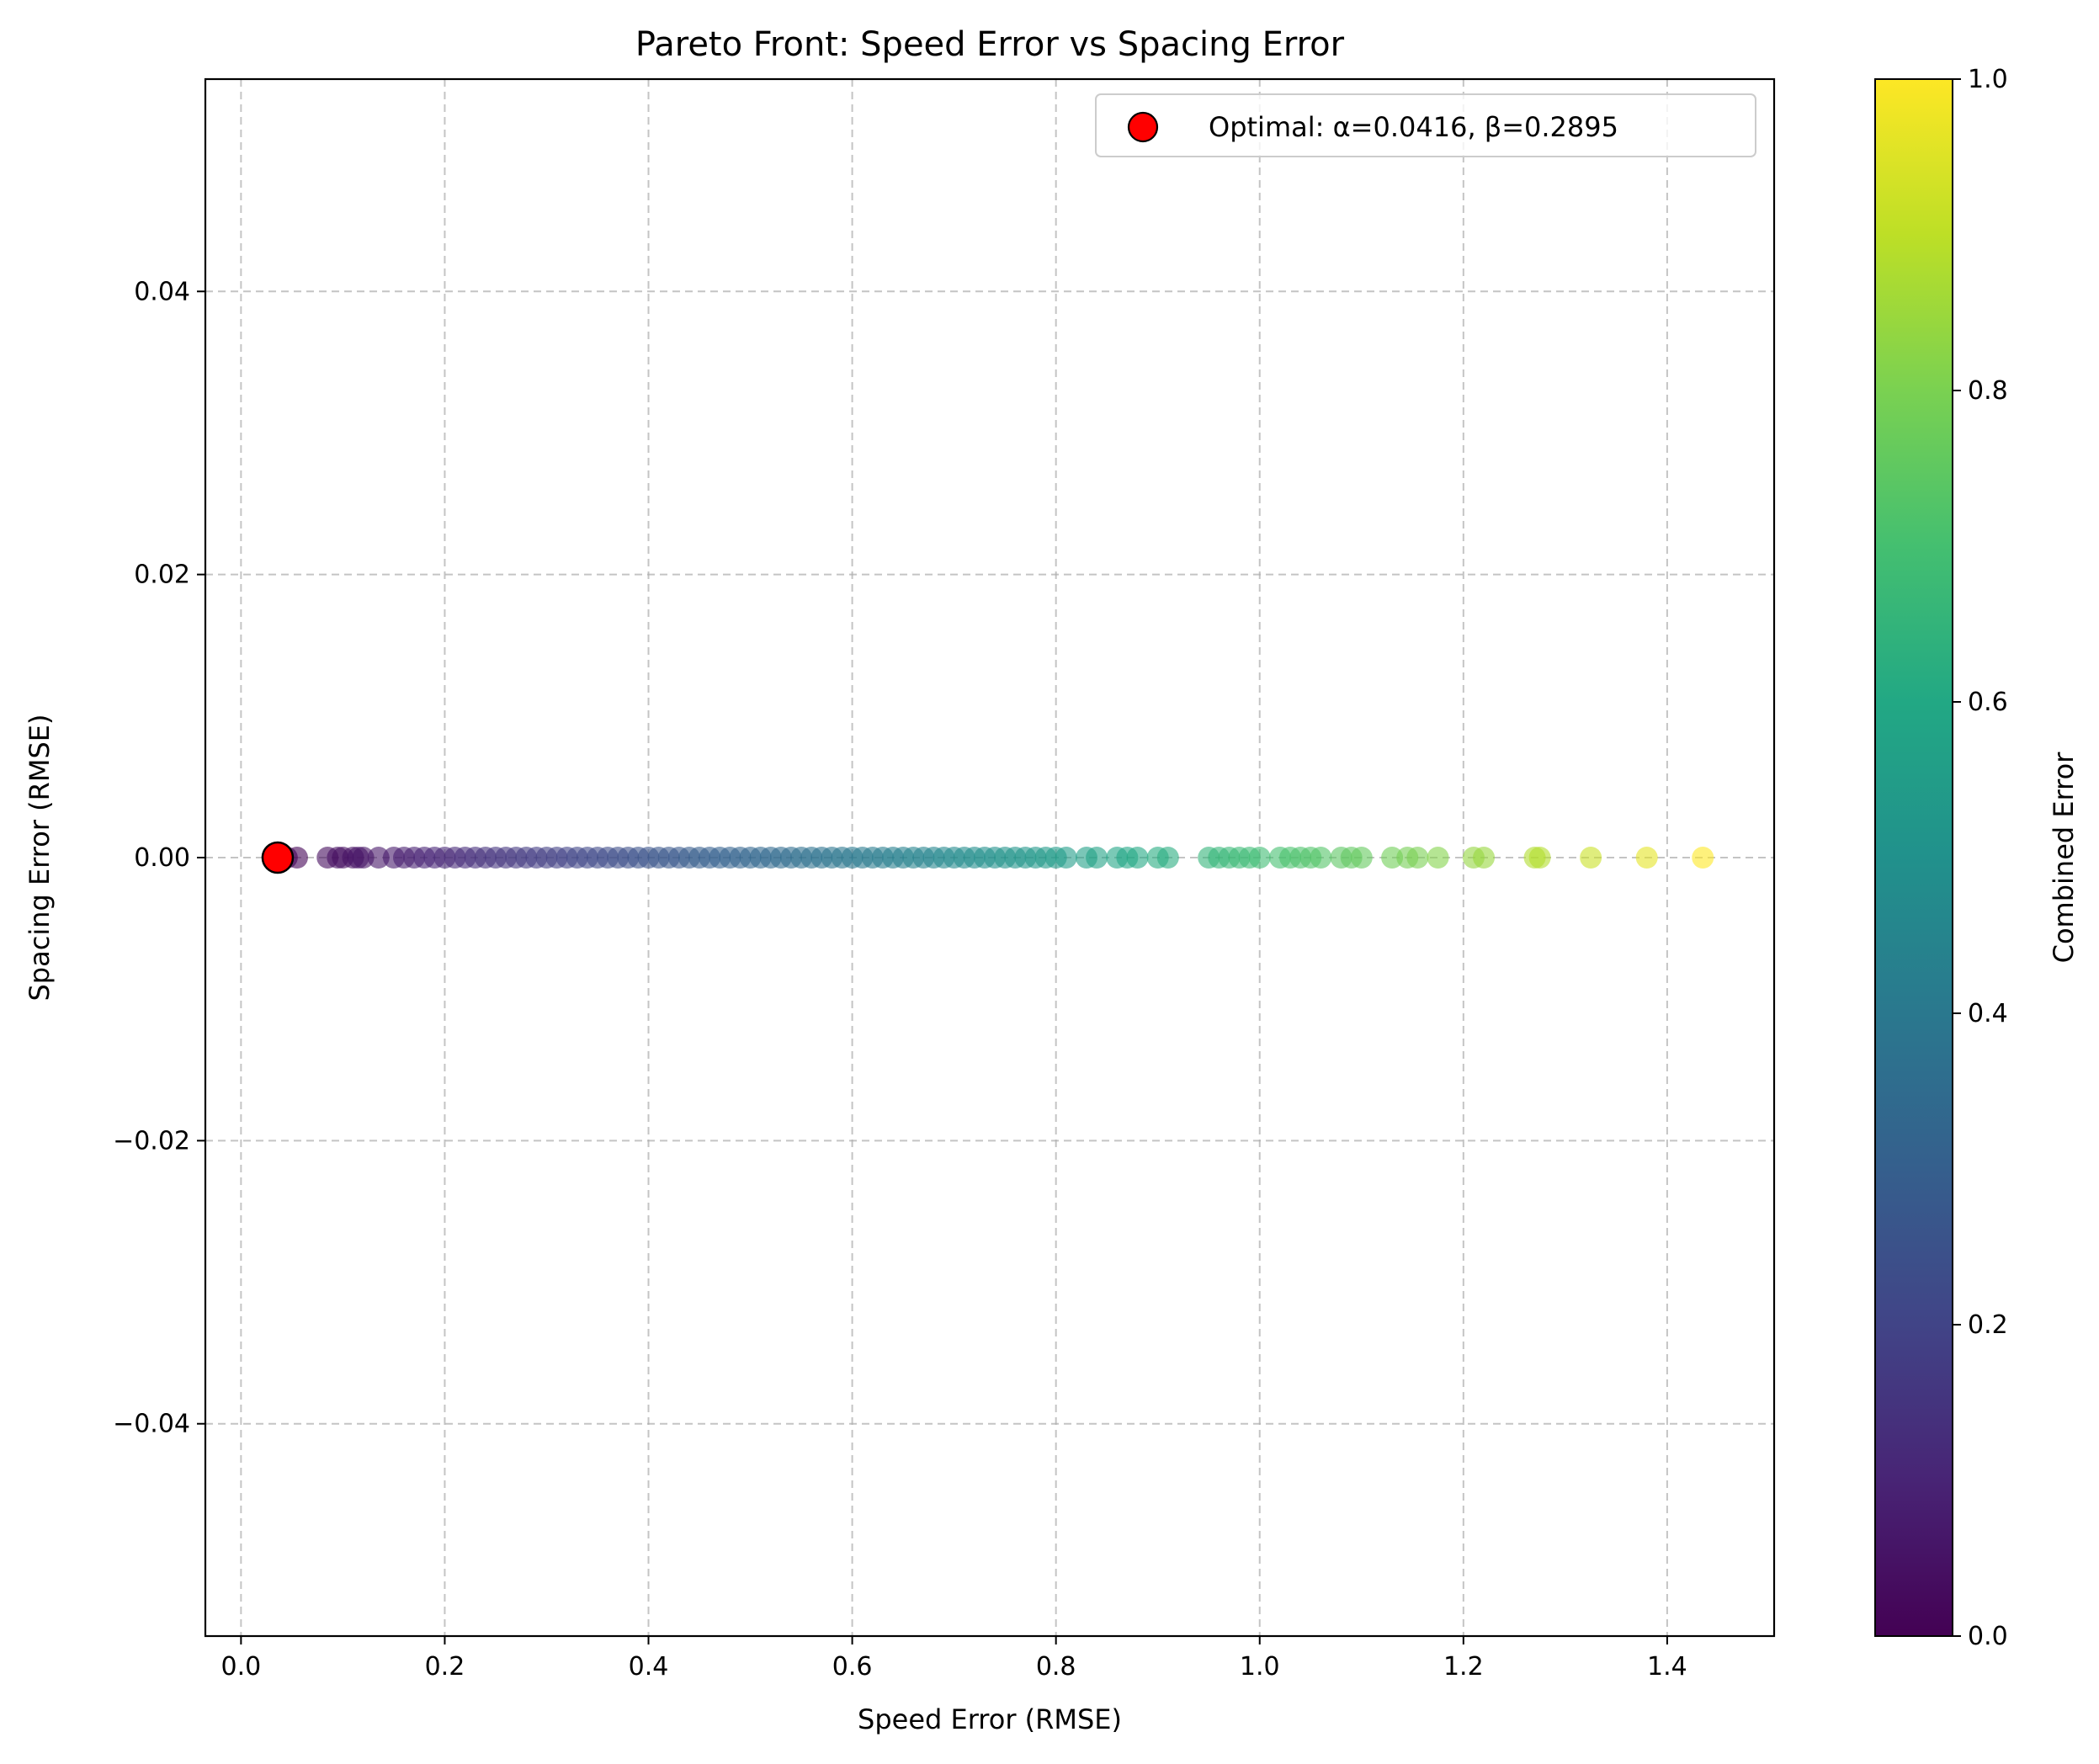 The image size is (2099, 1764). What do you see at coordinates (2064, 858) in the screenshot?
I see `colorbar-label: Combined Error` at bounding box center [2064, 858].